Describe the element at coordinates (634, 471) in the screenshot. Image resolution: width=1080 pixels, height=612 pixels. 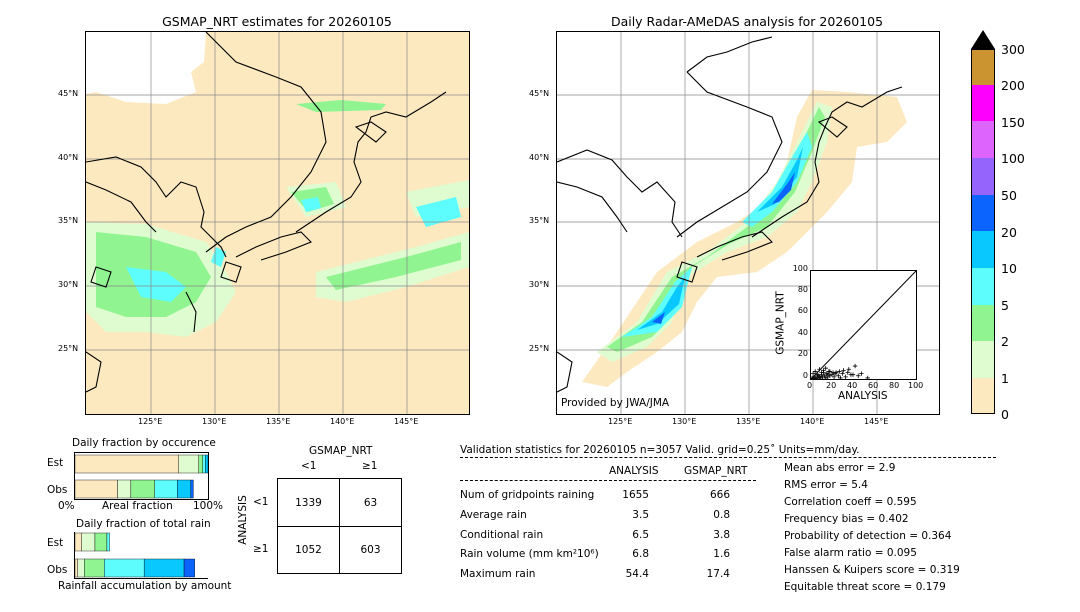
I see `validation-col-analysis: ANALYSIS` at that location.